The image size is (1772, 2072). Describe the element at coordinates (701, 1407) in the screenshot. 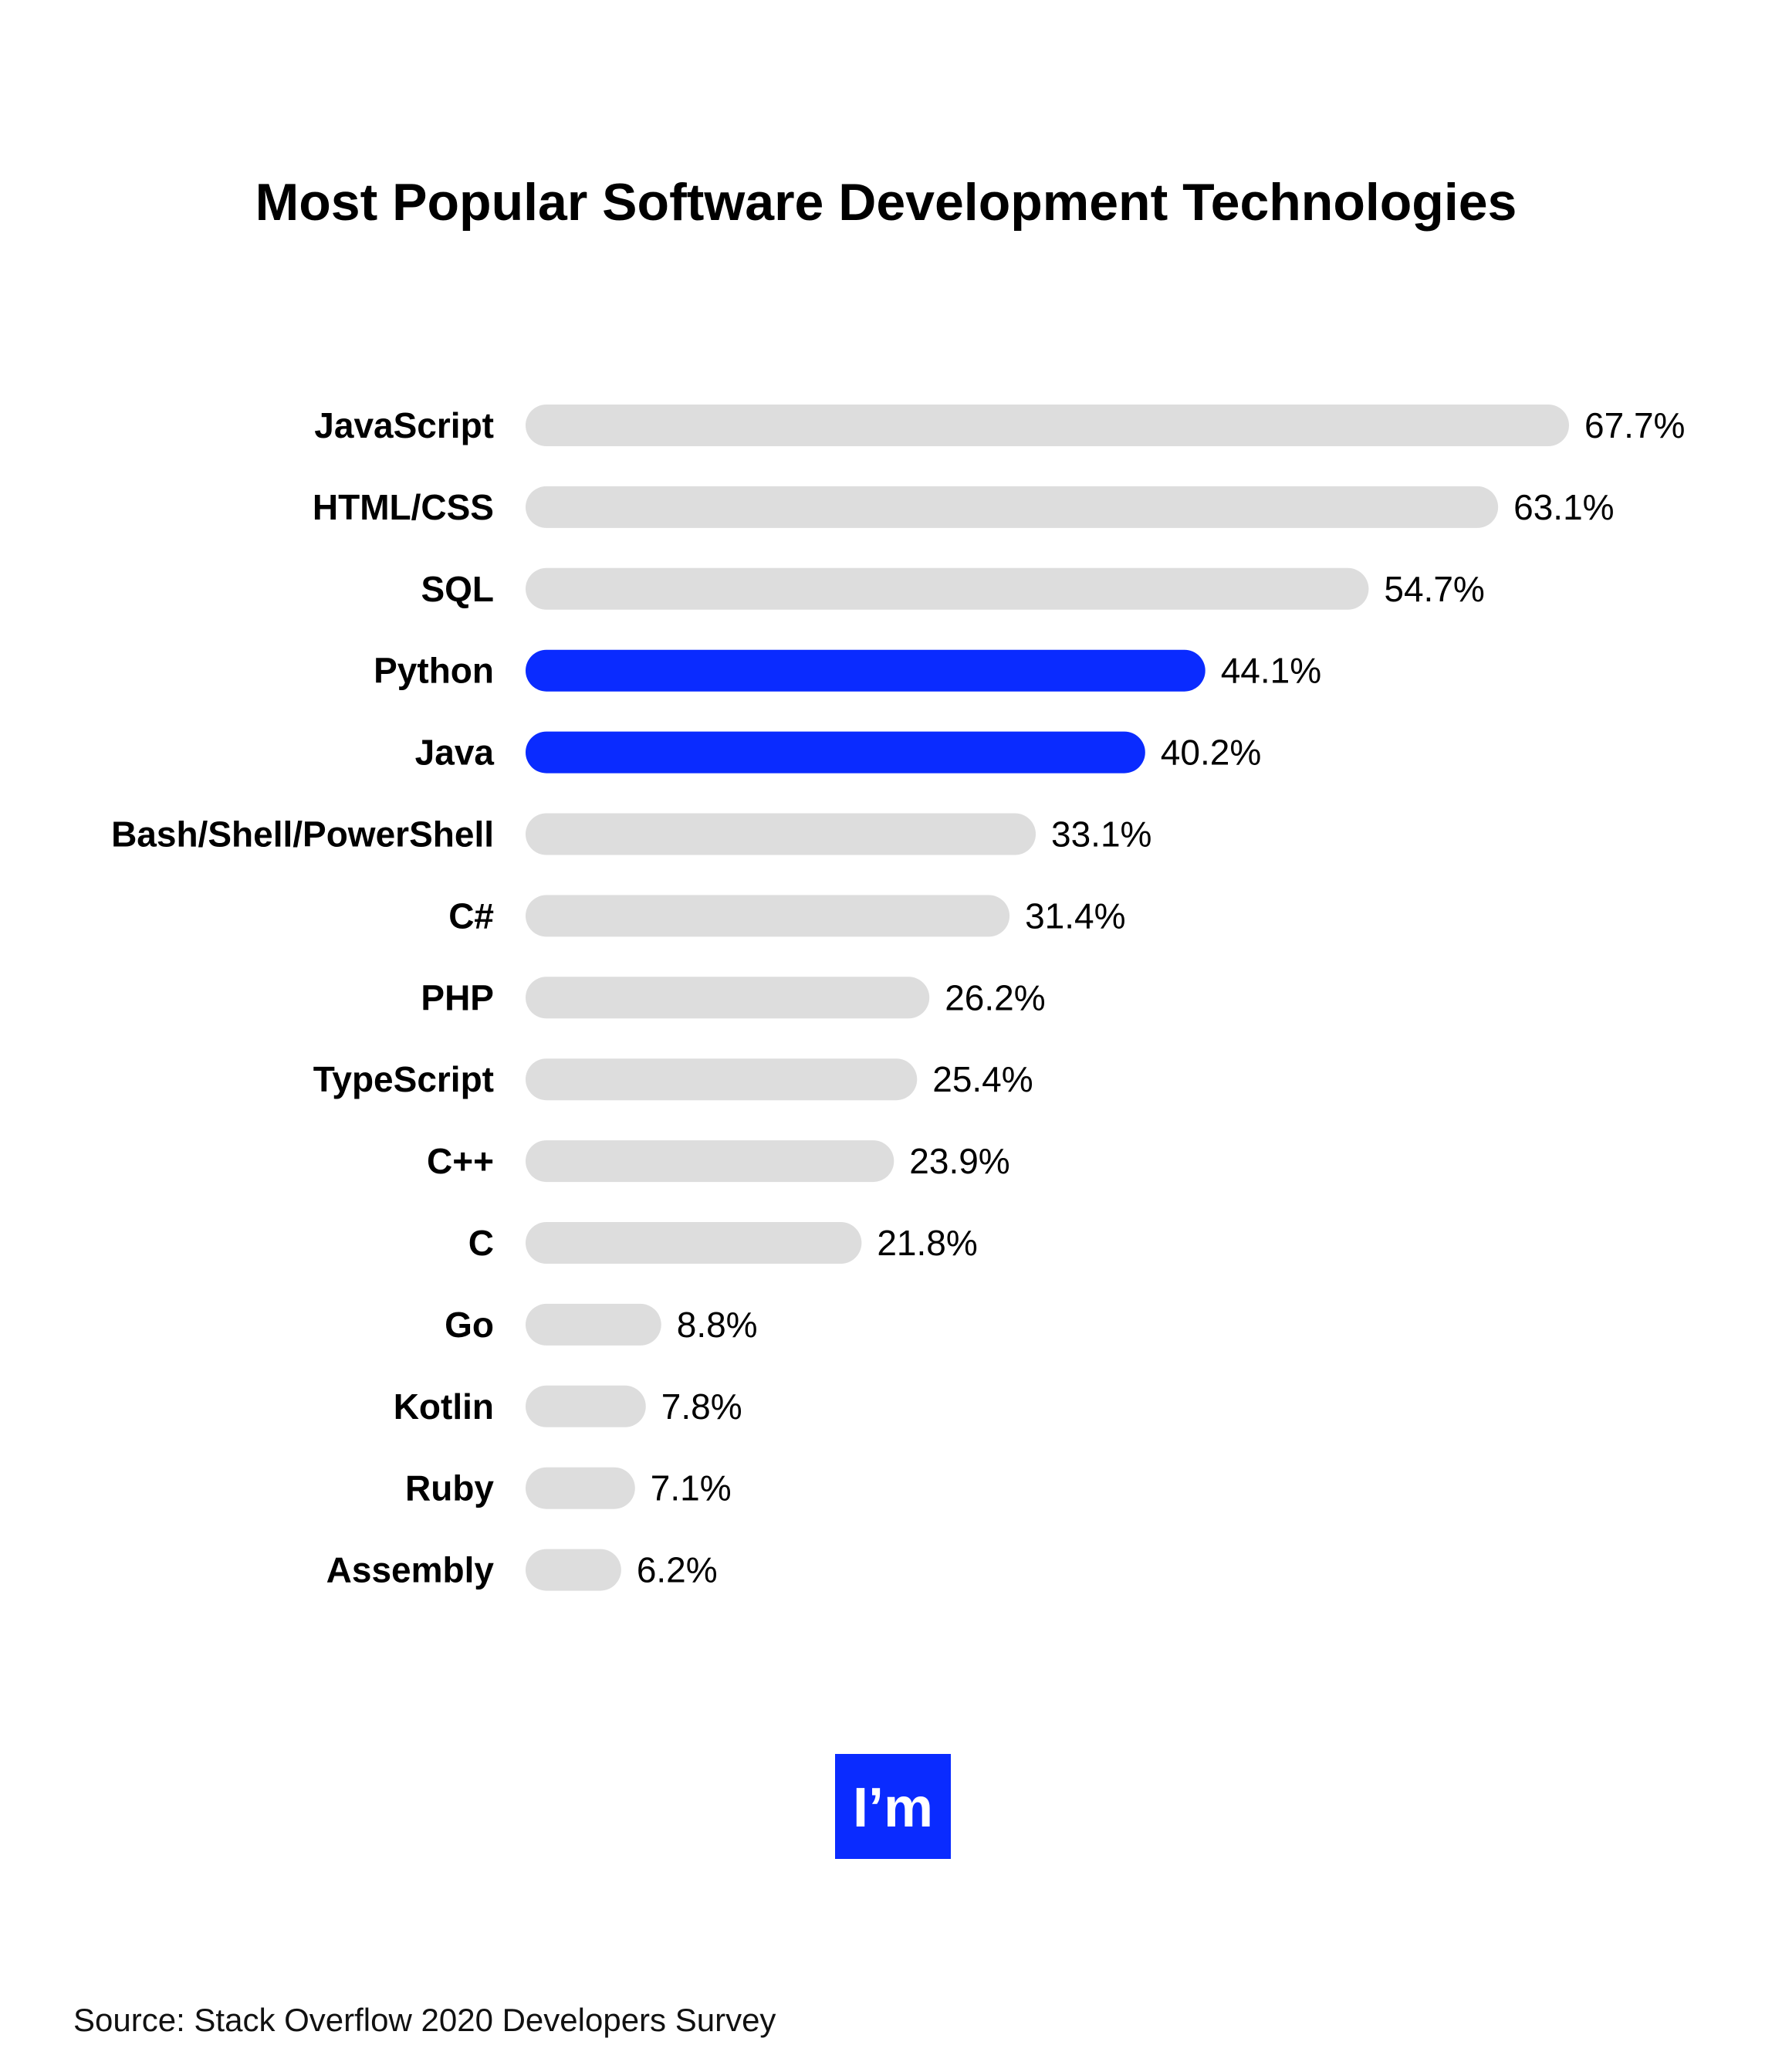

I see `value-label: 7.8%` at that location.